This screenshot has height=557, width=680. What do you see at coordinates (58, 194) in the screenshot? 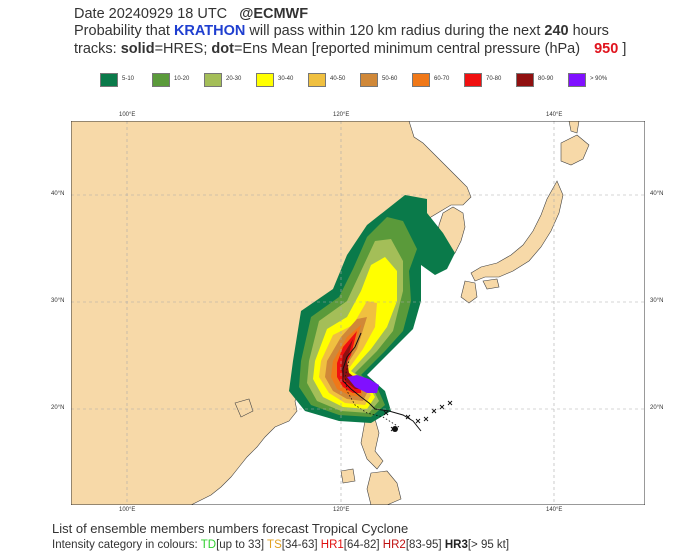
I see `lat-label-left-1: 40°N` at bounding box center [58, 194].